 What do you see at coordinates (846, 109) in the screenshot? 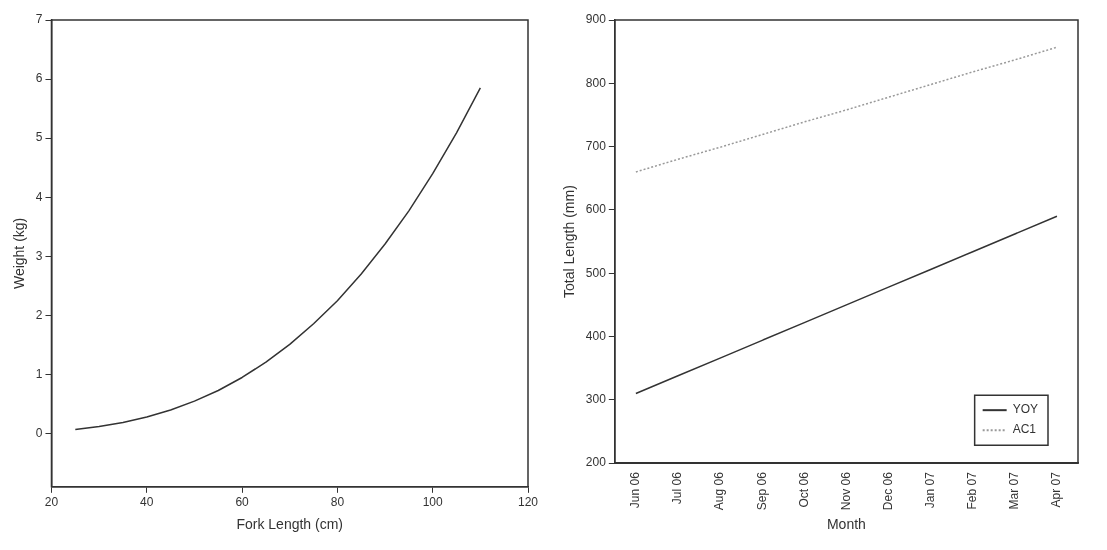
I see `line-series` at bounding box center [846, 109].